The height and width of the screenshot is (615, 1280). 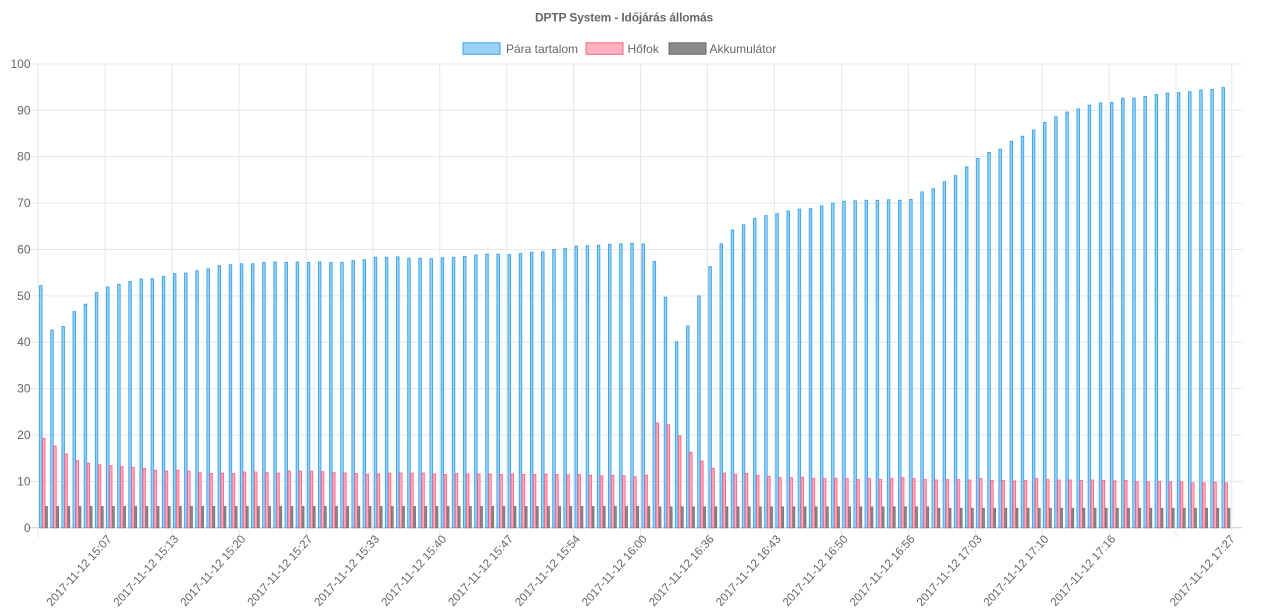 What do you see at coordinates (24, 203) in the screenshot?
I see `svg-text: 70` at bounding box center [24, 203].